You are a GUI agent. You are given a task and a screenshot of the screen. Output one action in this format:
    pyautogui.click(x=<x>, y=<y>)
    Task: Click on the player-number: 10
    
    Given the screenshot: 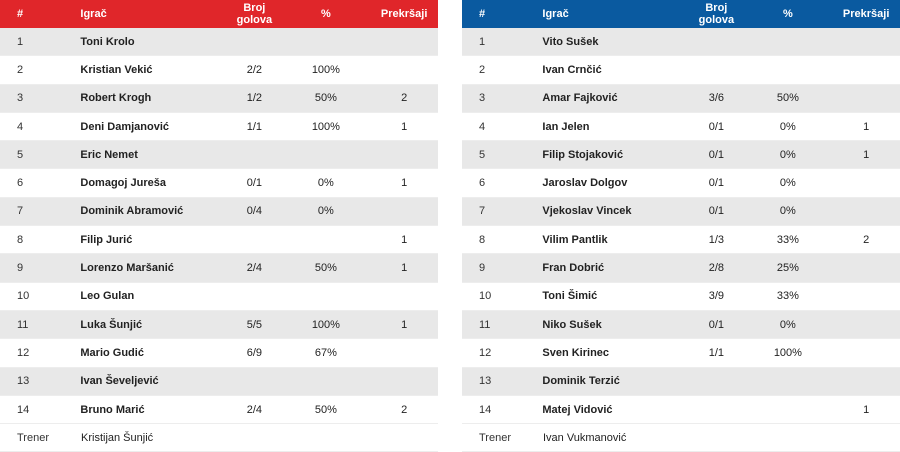 What is the action you would take?
    pyautogui.click(x=23, y=296)
    